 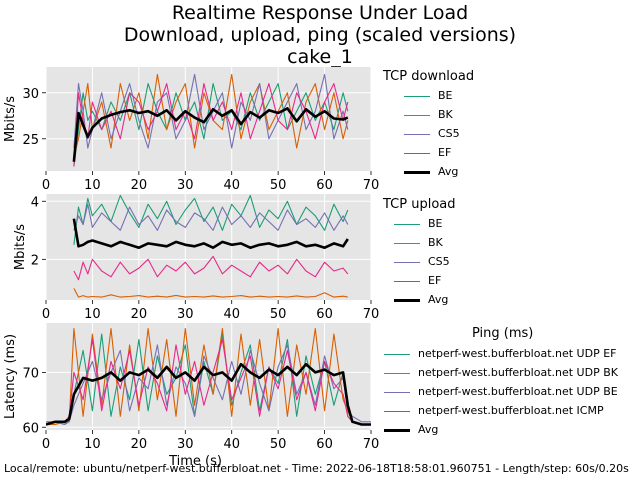 What do you see at coordinates (518, 372) in the screenshot?
I see `legend-label: netperf-west.bufferbloat.net UDP BK` at bounding box center [518, 372].